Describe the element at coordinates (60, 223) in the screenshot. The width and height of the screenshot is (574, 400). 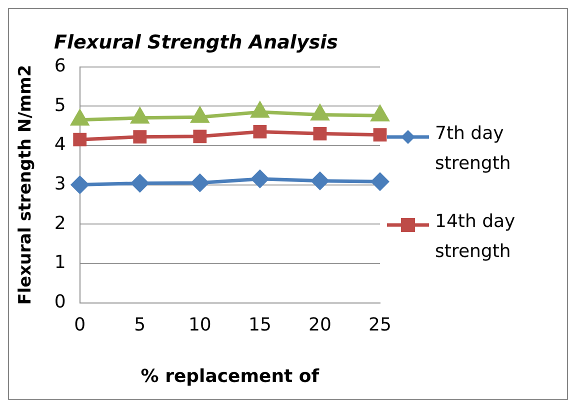
I see `y-tick-label: 2` at that location.